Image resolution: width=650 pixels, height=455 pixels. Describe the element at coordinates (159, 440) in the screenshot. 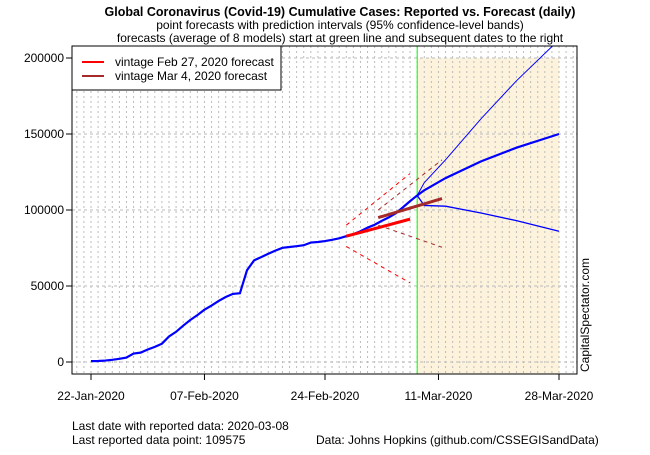

I see `footer-last-point: Last reported data point: 109575` at that location.